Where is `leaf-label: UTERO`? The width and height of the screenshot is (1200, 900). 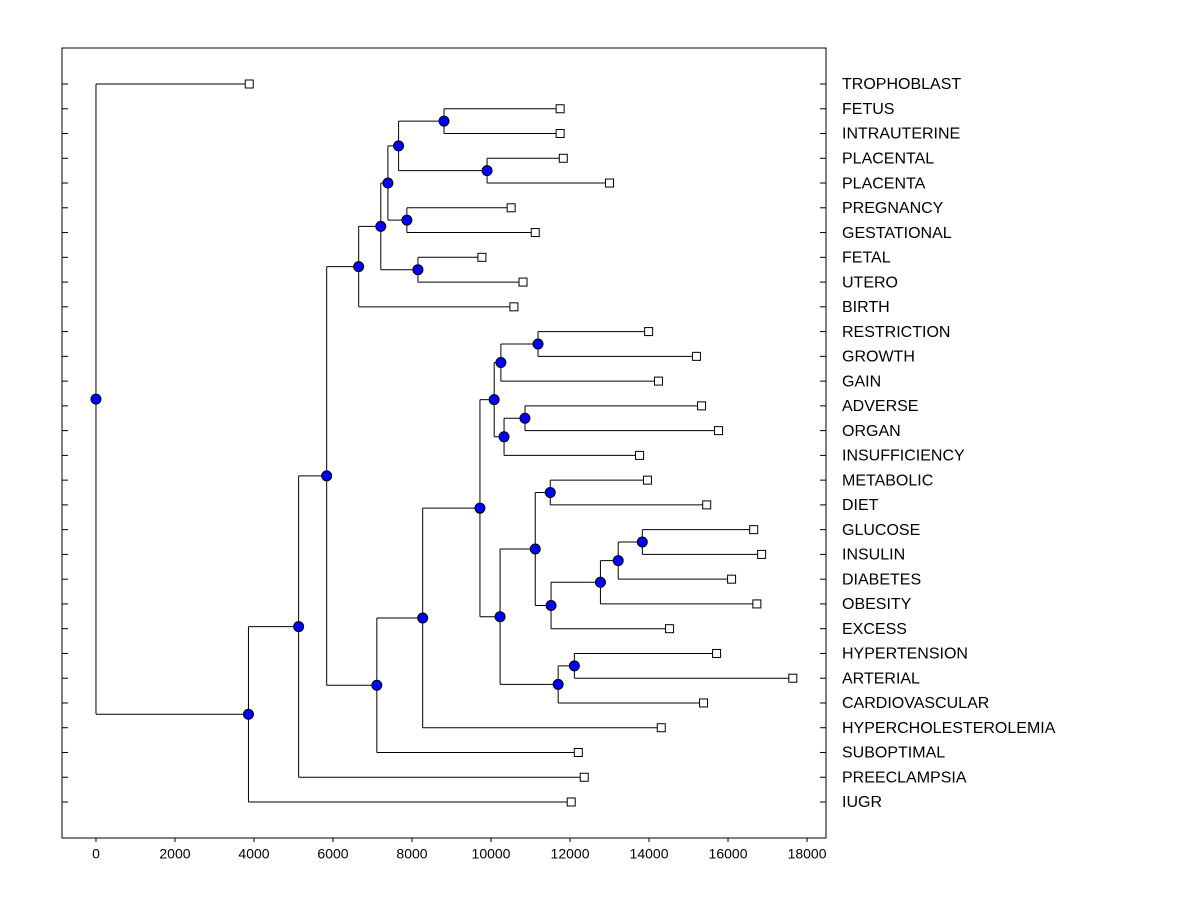
leaf-label: UTERO is located at coordinates (870, 282).